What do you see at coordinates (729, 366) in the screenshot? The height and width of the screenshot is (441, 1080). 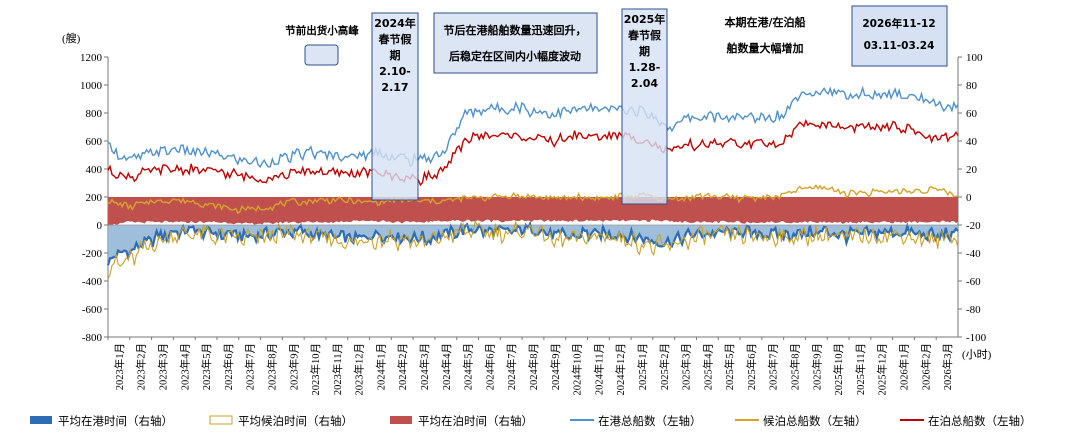 I see `month-tick-label: 2025年5月` at bounding box center [729, 366].